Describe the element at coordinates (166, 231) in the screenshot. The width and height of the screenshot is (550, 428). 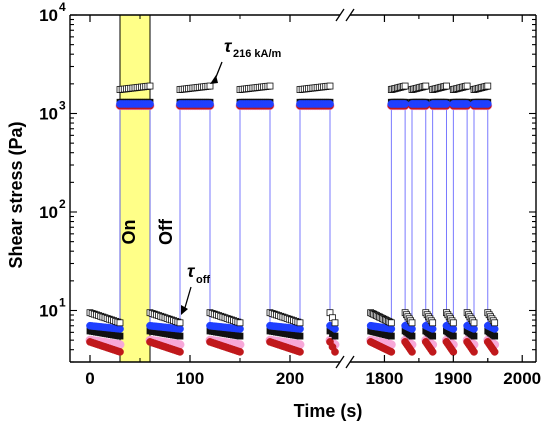
I see `off-label: Off` at that location.